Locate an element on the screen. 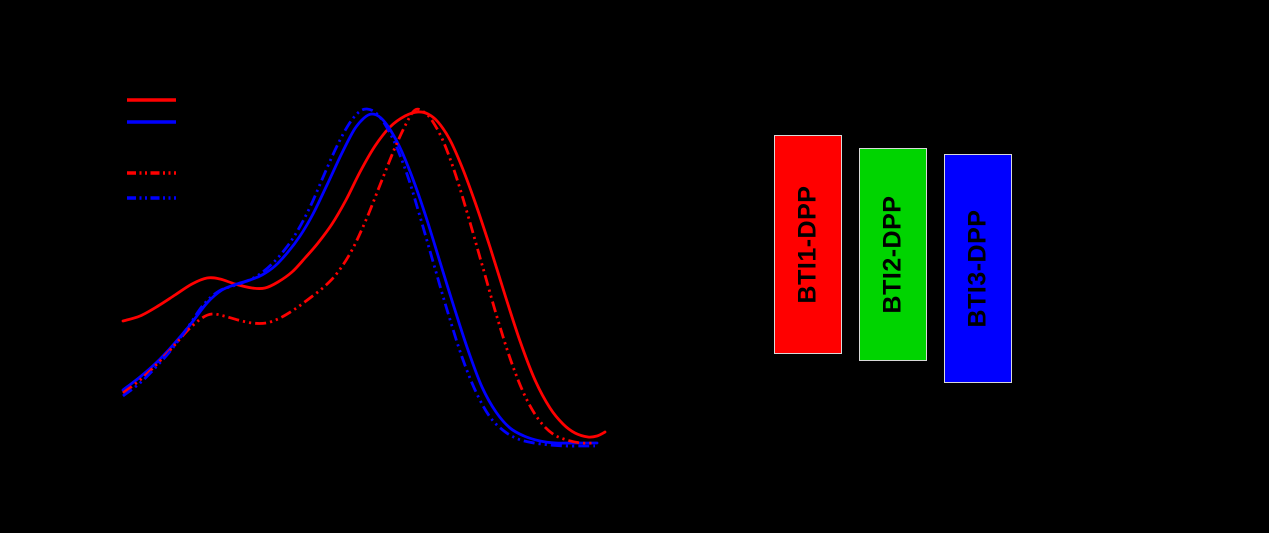 The height and width of the screenshot is (533, 1269). energy-bar-bti2-dpp: BTI2-DPP is located at coordinates (893, 254).